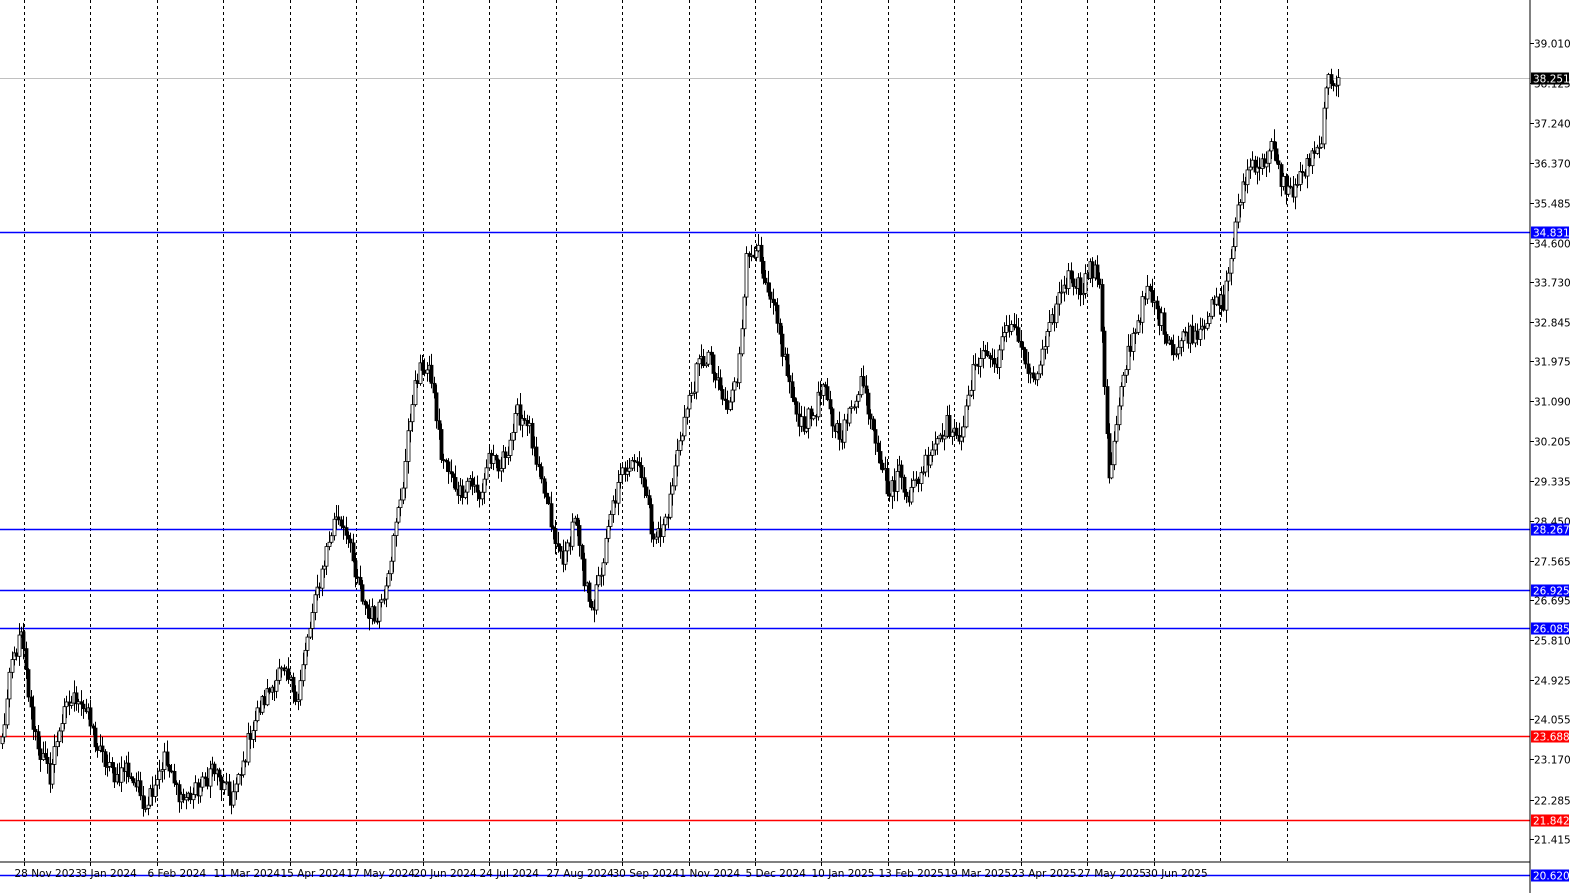 The image size is (1587, 893). Describe the element at coordinates (646, 874) in the screenshot. I see `x-tick-label: 30 Sep 2024` at that location.